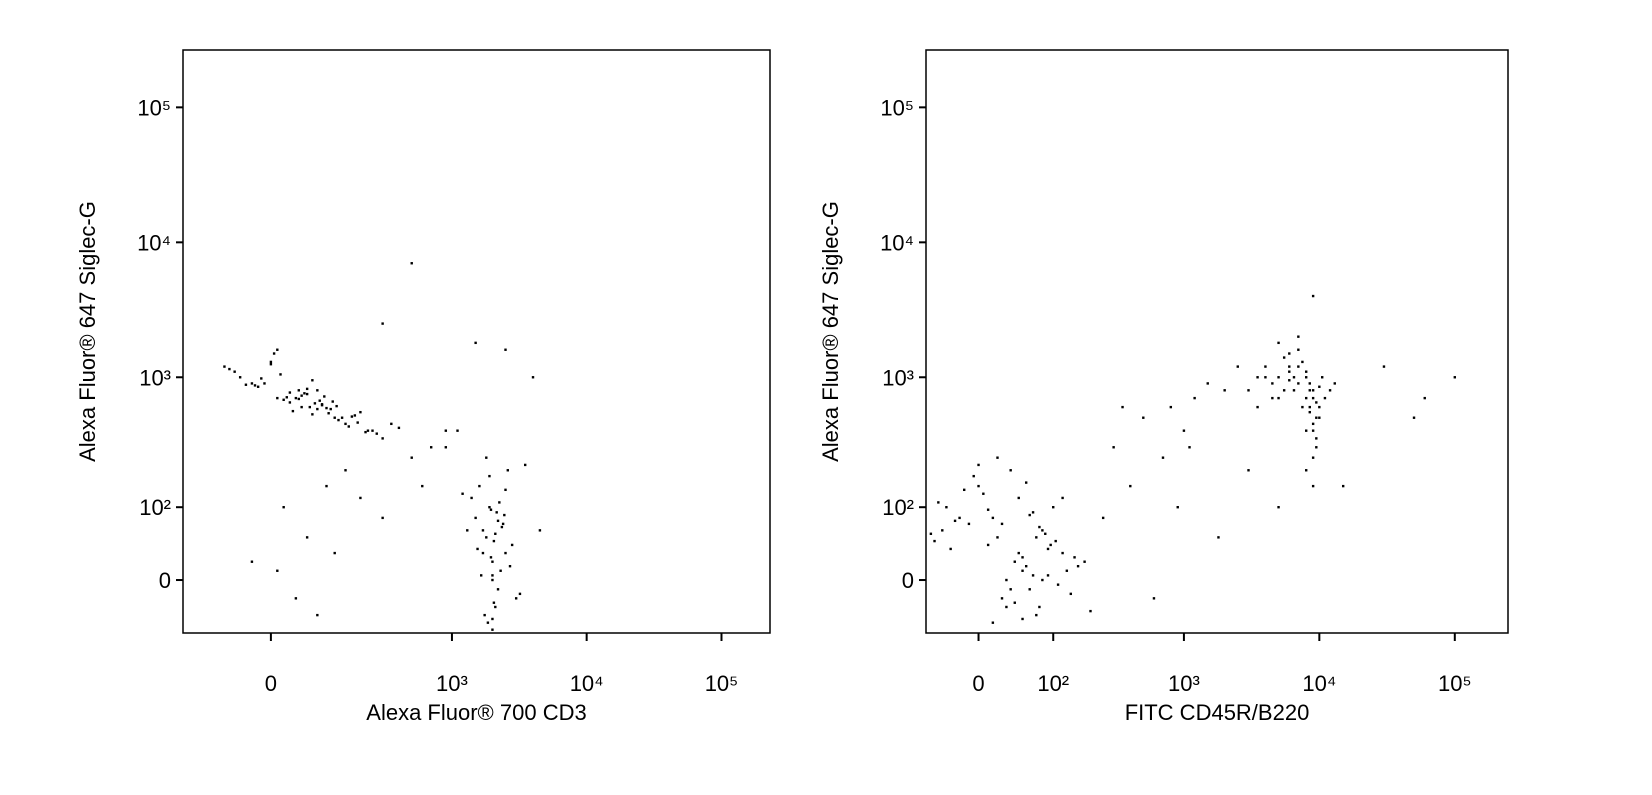 This screenshot has height=795, width=1652. I want to click on x-axis-label: FITC CD45R/B220, so click(1217, 712).